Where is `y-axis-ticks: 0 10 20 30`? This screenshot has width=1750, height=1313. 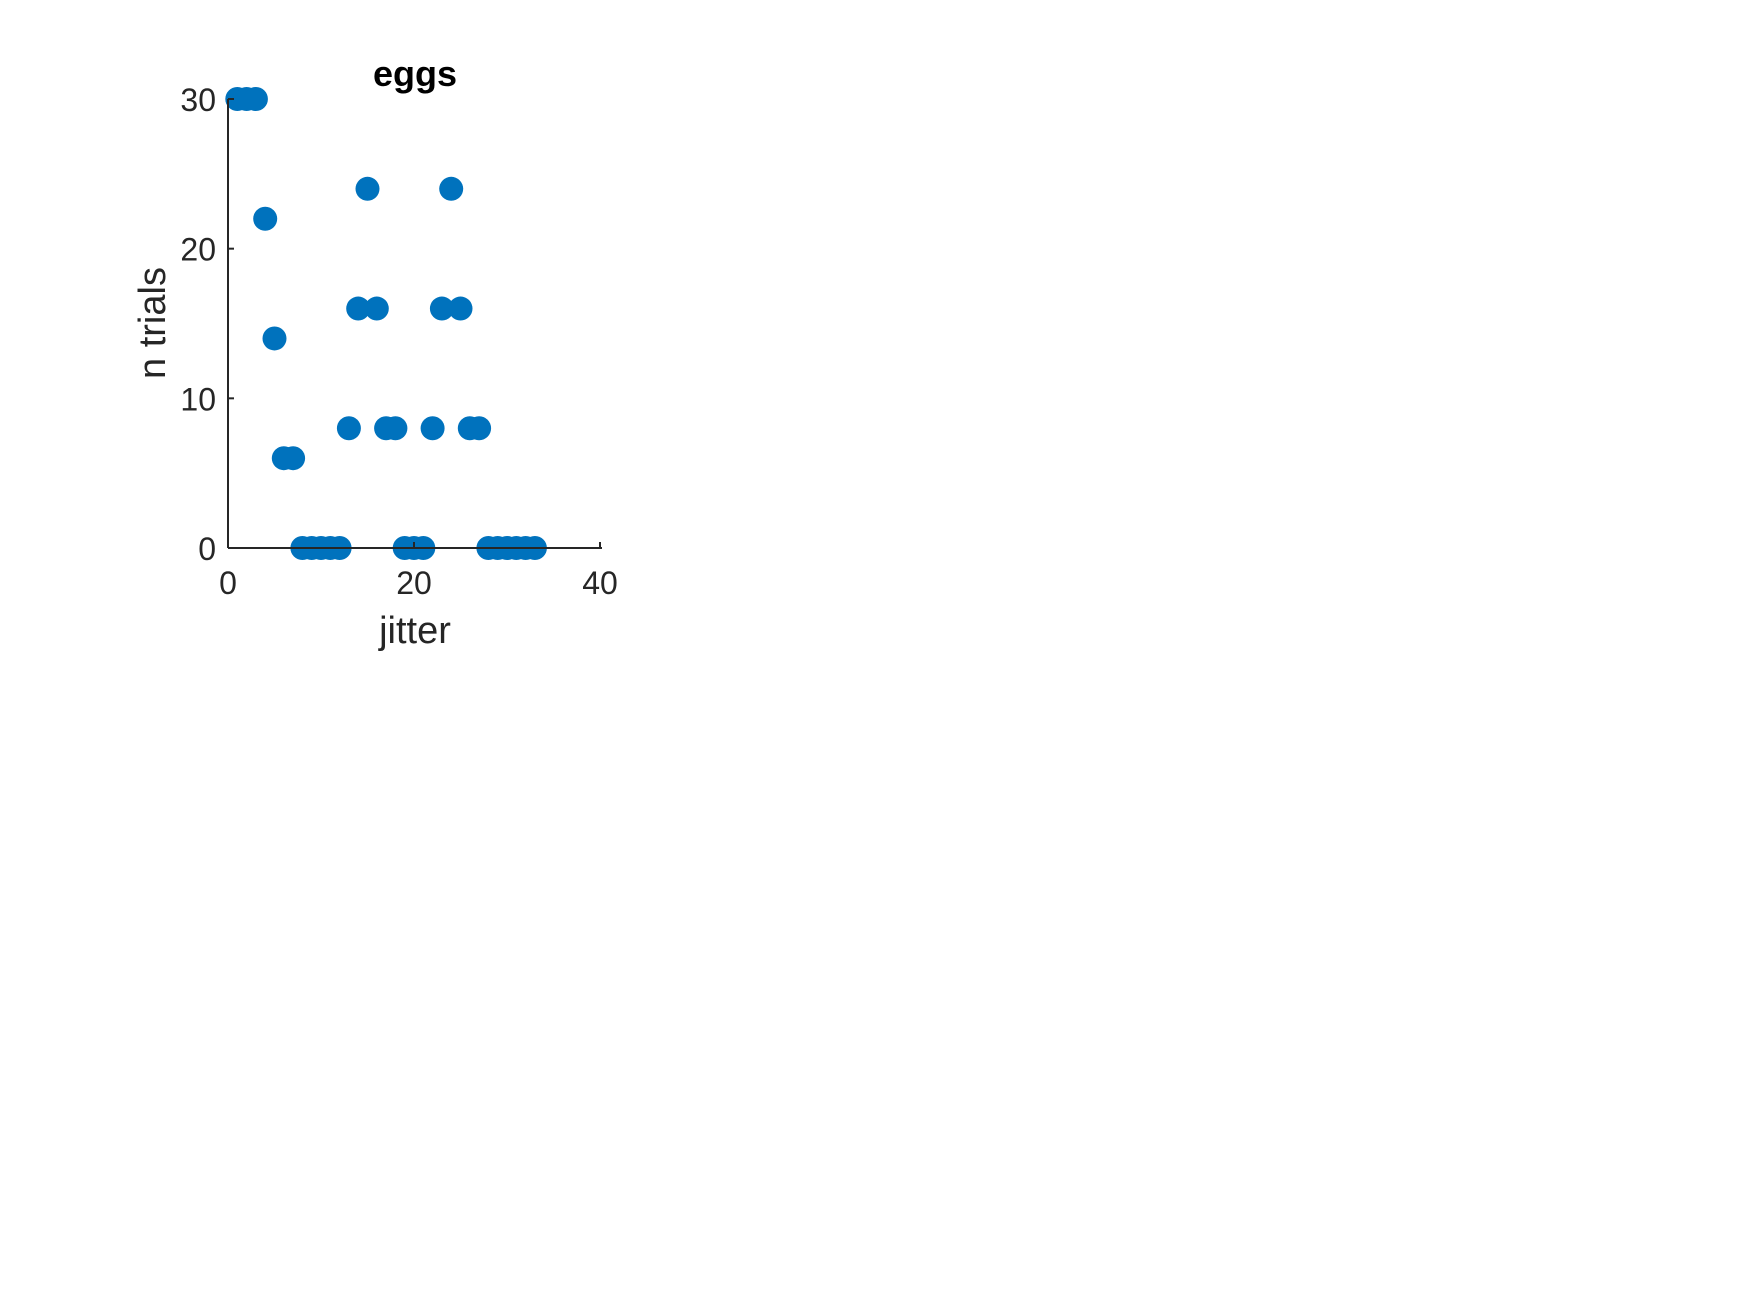
y-axis-ticks: 0 10 20 30 is located at coordinates (207, 324).